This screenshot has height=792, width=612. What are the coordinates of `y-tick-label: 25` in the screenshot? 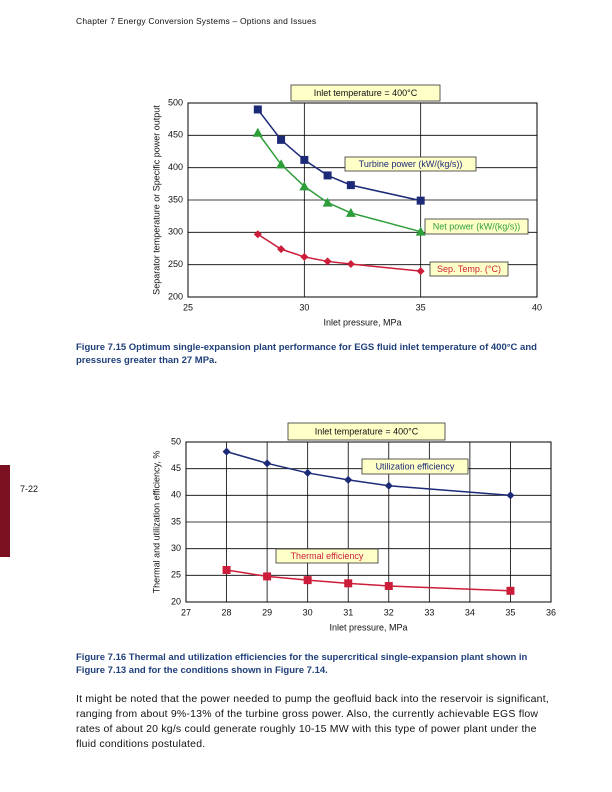 It's located at (176, 575).